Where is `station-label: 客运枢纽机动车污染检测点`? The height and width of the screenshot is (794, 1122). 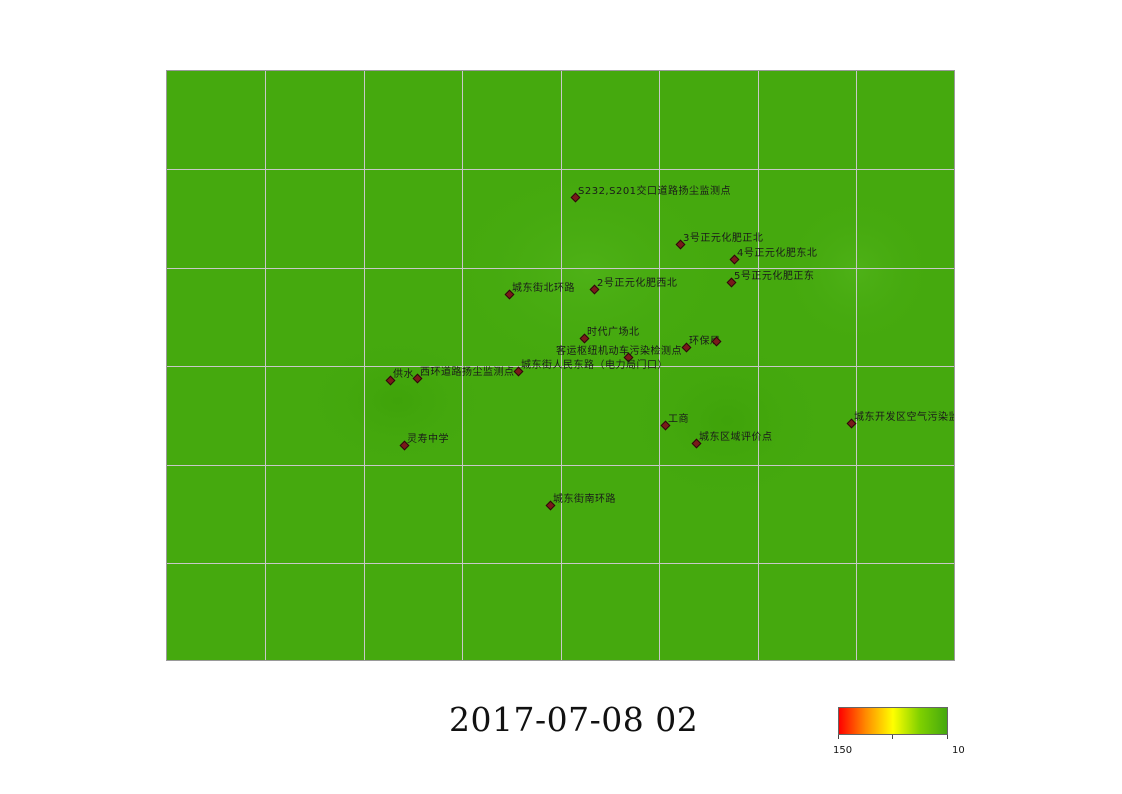
station-label: 客运枢纽机动车污染检测点 is located at coordinates (619, 351).